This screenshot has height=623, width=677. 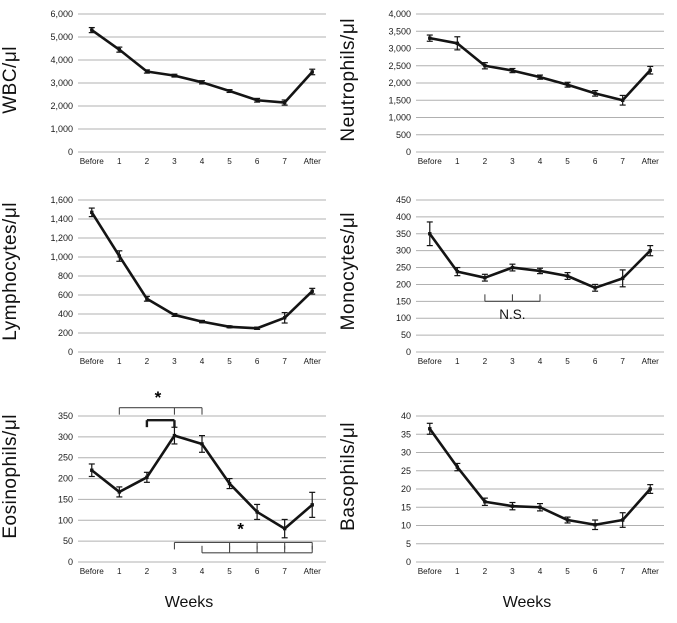 I want to click on svg-text: 1,200, so click(x=61, y=238).